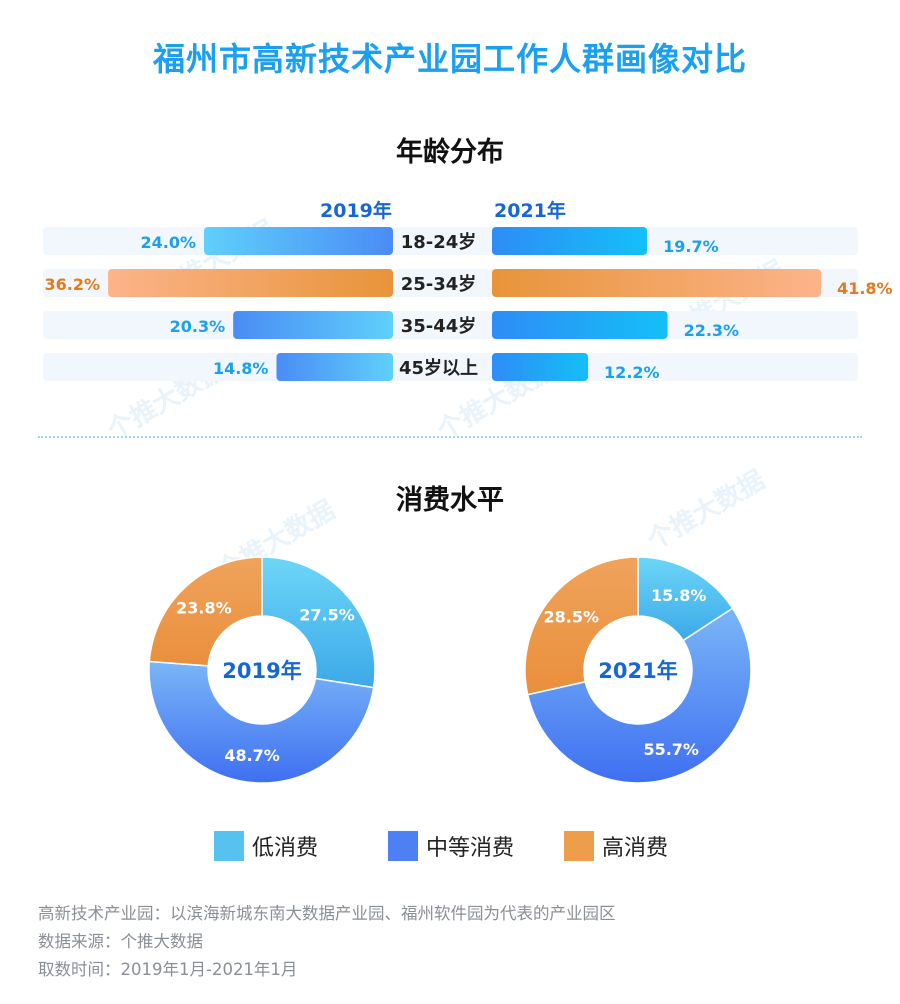 The image size is (900, 1004). Describe the element at coordinates (204, 607) in the screenshot. I see `slice-value-label: 23.8%` at that location.